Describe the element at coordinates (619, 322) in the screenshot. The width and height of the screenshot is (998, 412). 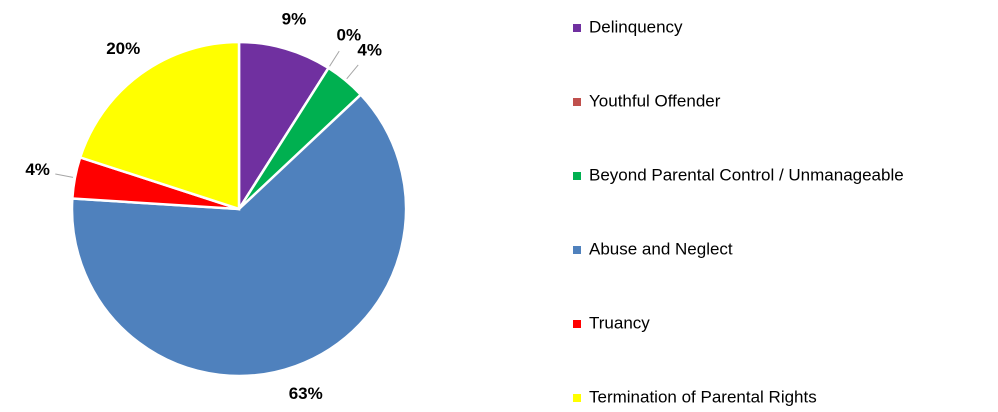
I see `legend-label: Truancy` at that location.